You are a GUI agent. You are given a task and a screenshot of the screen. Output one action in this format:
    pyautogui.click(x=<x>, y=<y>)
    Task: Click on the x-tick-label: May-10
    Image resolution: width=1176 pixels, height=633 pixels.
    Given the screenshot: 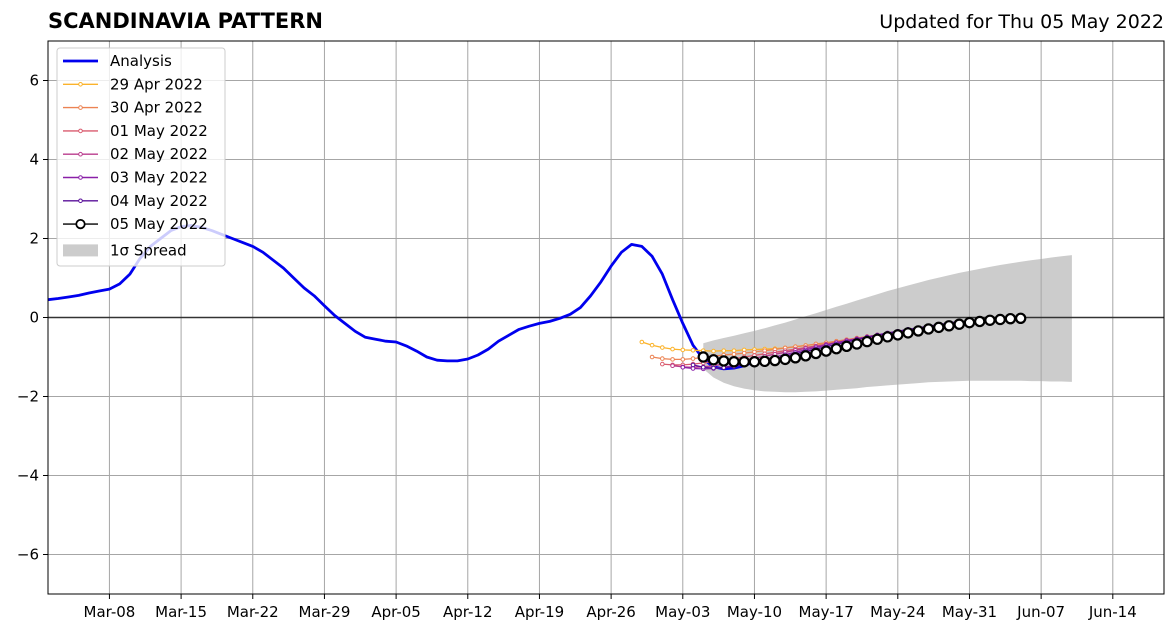 What is the action you would take?
    pyautogui.click(x=754, y=612)
    